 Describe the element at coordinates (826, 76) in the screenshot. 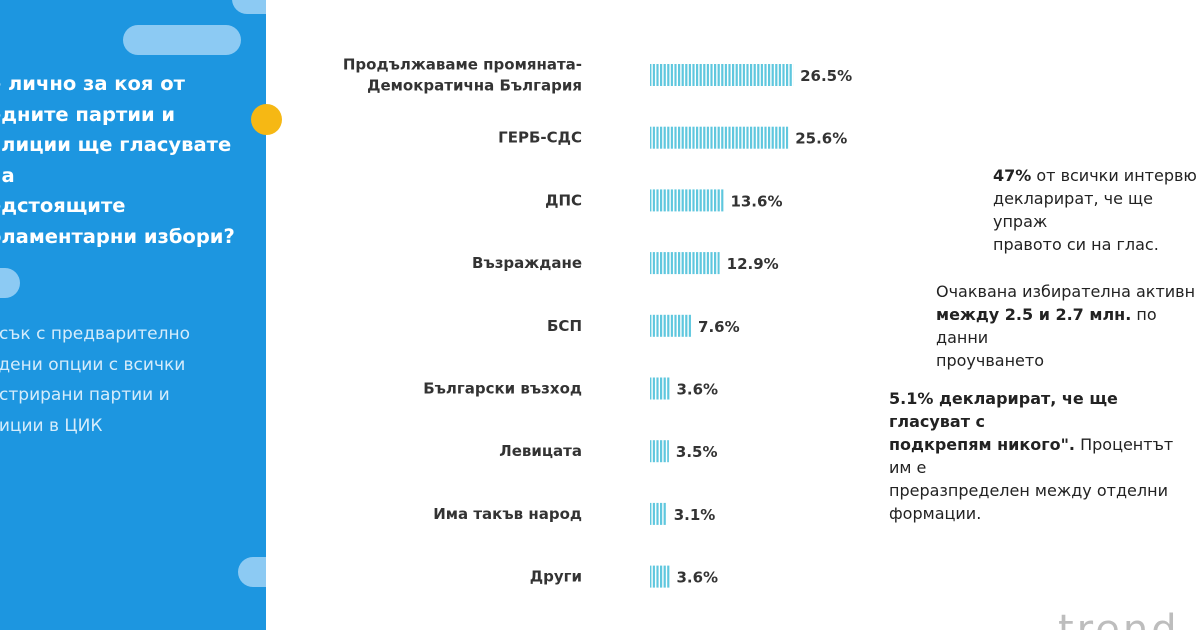

I see `value-label: 26.5%` at that location.